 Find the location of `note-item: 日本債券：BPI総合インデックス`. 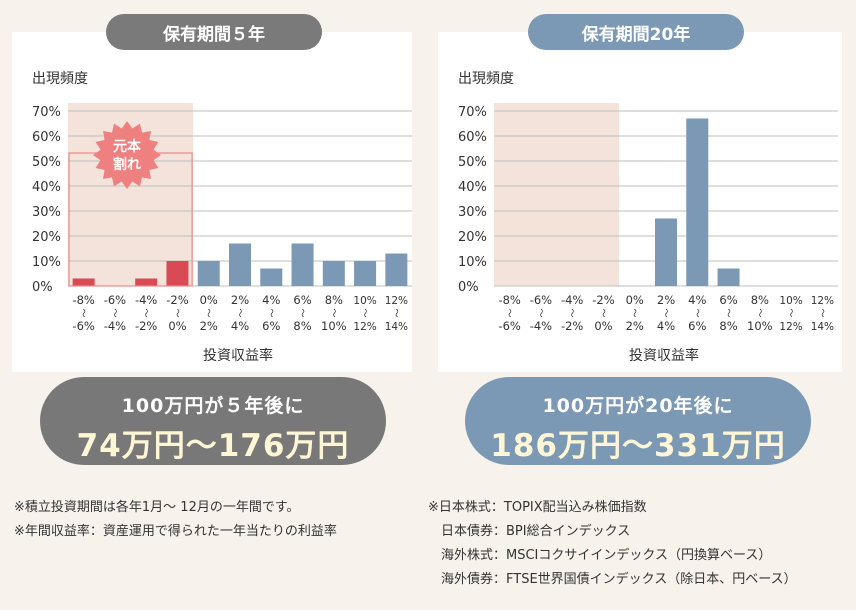

note-item: 日本債券：BPI総合インデックス is located at coordinates (529, 531).